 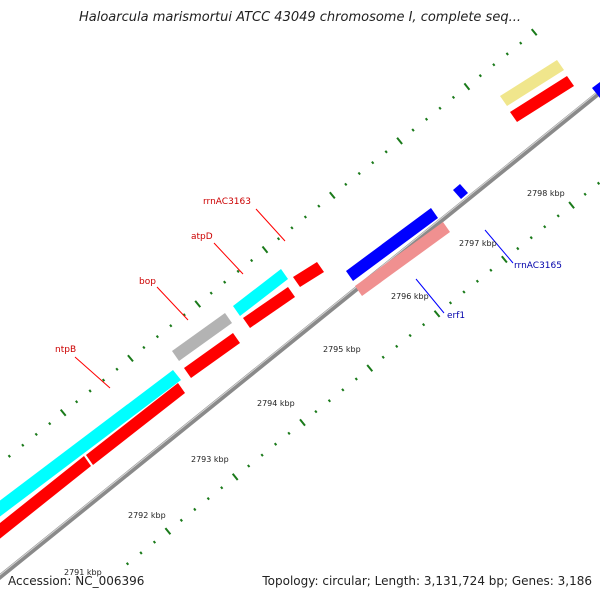 What do you see at coordinates (596, 90) in the screenshot?
I see `gene-blue-edge` at bounding box center [596, 90].